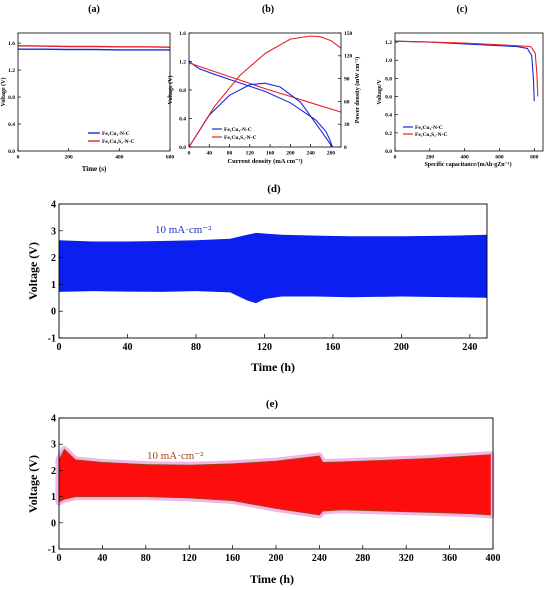 This screenshot has height=590, width=550. What do you see at coordinates (493, 558) in the screenshot?
I see `x-tick-label: 400` at bounding box center [493, 558].